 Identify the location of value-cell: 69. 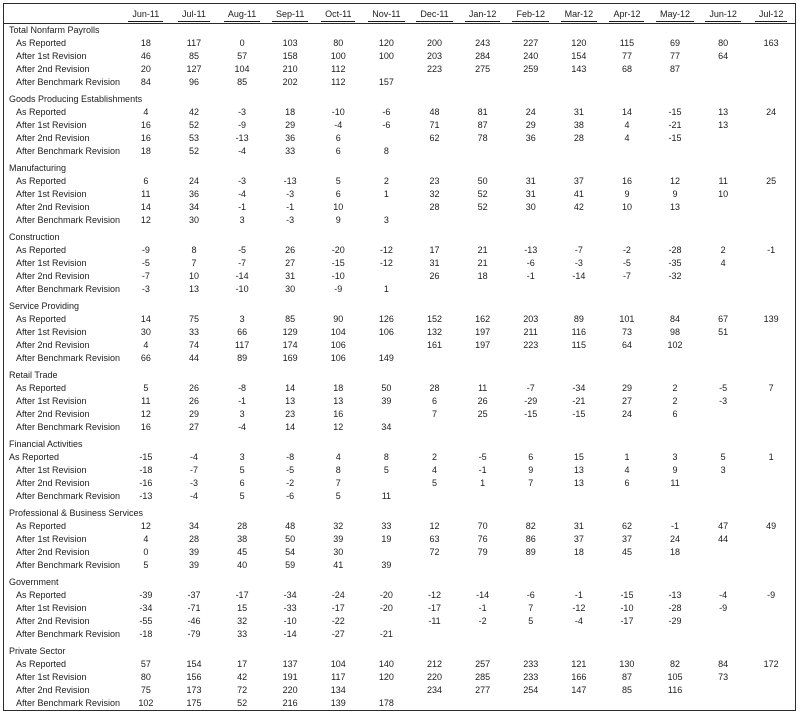
(675, 43).